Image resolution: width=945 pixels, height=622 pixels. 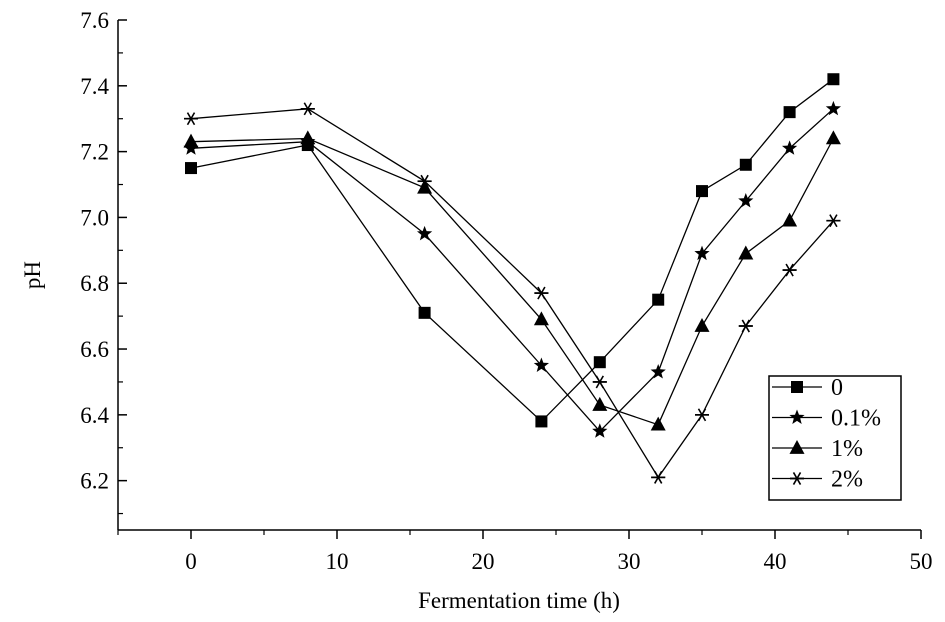 I want to click on legend-item: 0.1%, so click(x=826, y=419).